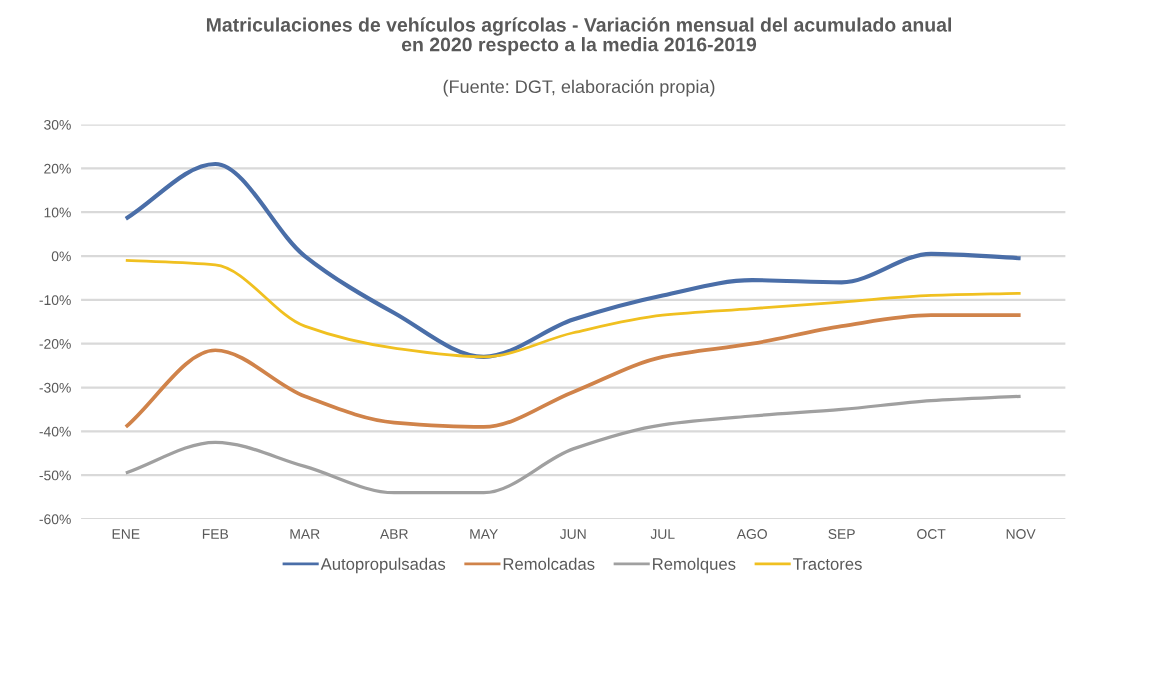  I want to click on legend-label: Tractores, so click(827, 564).